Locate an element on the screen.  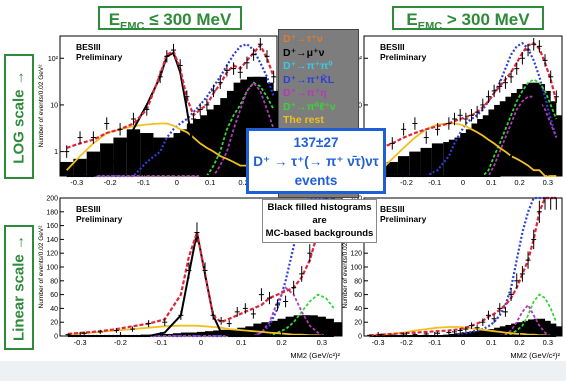
signal-yield-callout: 137±27 D⁺ → τ⁺(→ π⁺ ν̄τ)ντ events is located at coordinates (316, 161).